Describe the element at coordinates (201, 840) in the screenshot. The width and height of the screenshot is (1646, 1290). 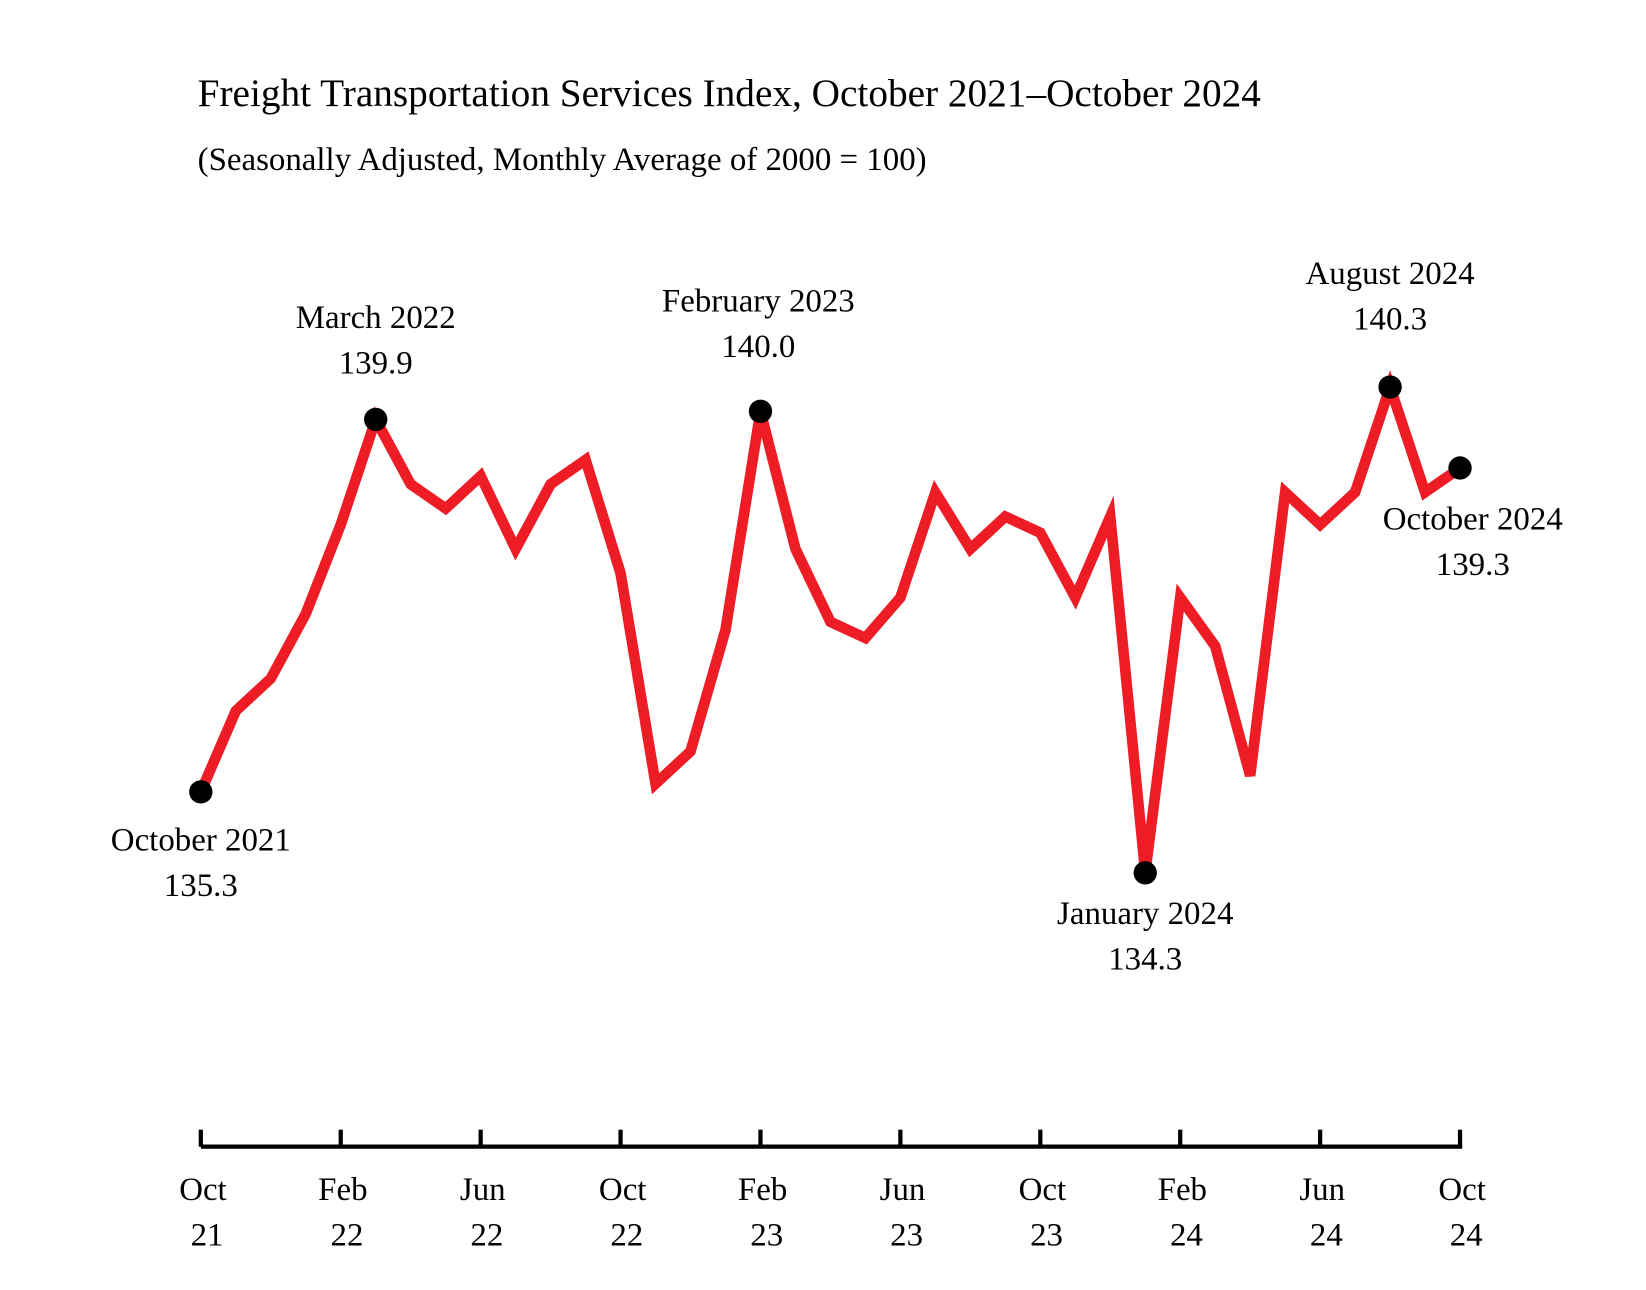
I see `point-label: October 2021` at that location.